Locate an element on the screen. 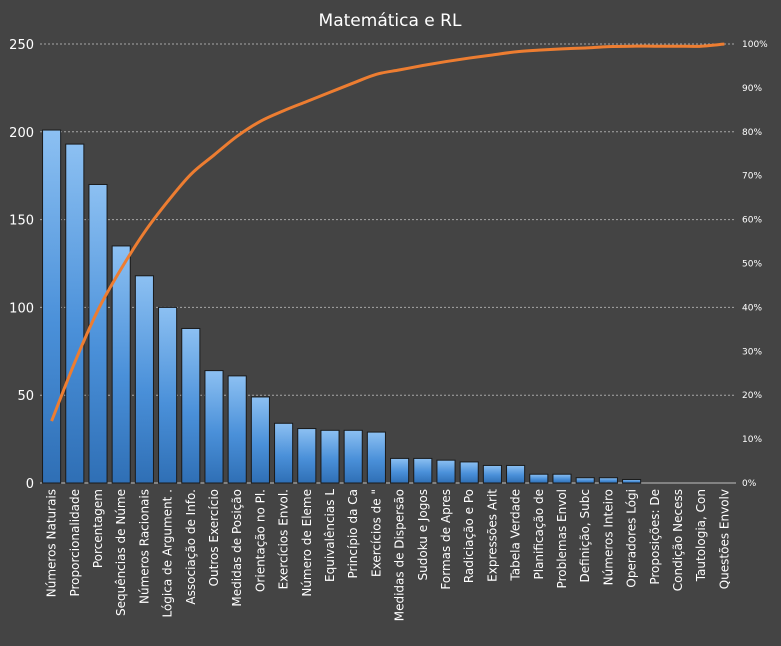 The image size is (781, 646). x-tick-label: Número de Eleme is located at coordinates (307, 543).